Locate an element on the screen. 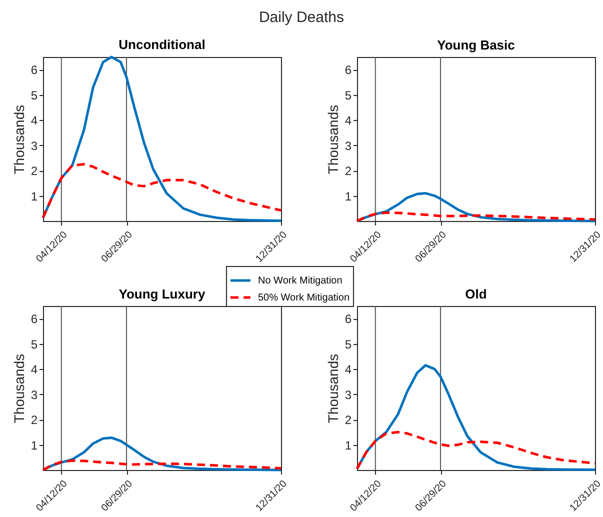 The height and width of the screenshot is (517, 603). chart-title: Unconditional is located at coordinates (162, 44).